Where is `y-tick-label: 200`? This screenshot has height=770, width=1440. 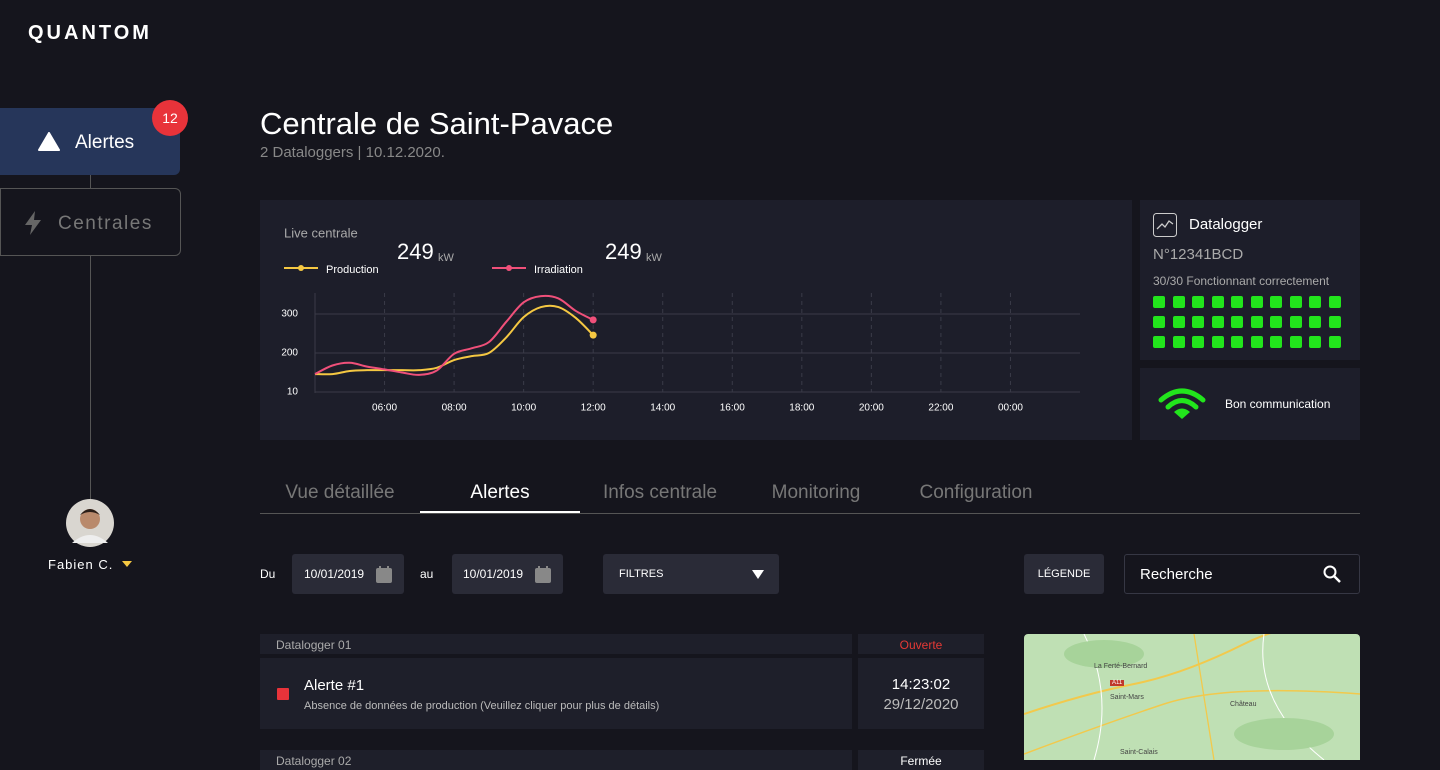
y-tick-label: 200 is located at coordinates (289, 353).